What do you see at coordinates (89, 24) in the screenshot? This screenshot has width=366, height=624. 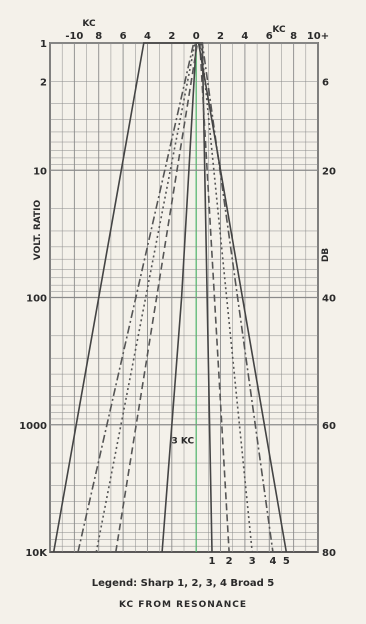 I see `kc-unit-label-left: KC` at bounding box center [89, 24].